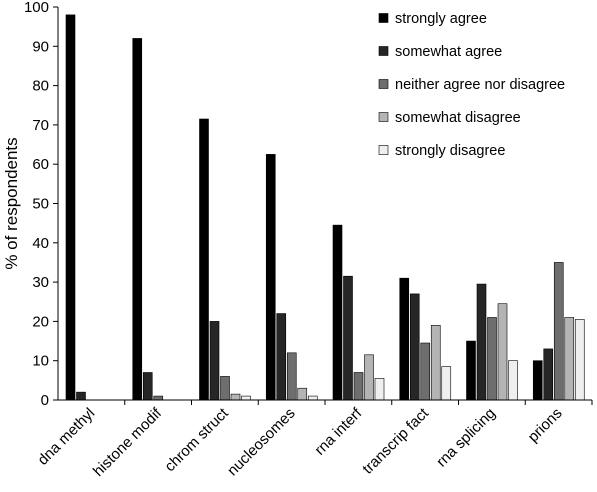 This screenshot has width=597, height=492. I want to click on bar-strongly-disagree-chrom-struct, so click(246, 398).